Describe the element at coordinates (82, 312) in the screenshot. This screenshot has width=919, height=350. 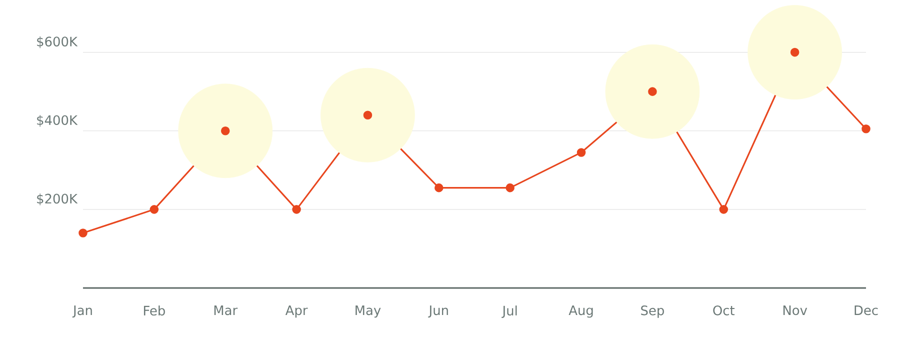
I see `x-tick-label: Jan` at that location.